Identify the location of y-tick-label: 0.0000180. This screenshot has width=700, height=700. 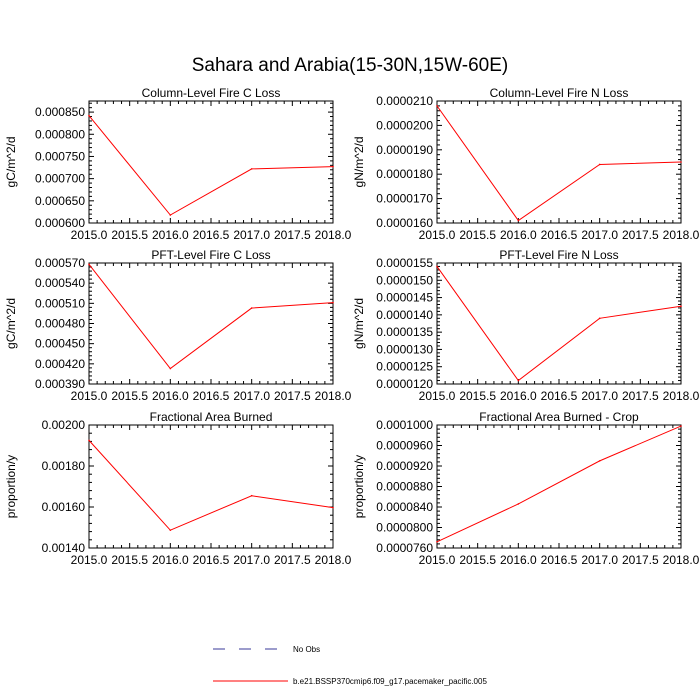
(404, 174).